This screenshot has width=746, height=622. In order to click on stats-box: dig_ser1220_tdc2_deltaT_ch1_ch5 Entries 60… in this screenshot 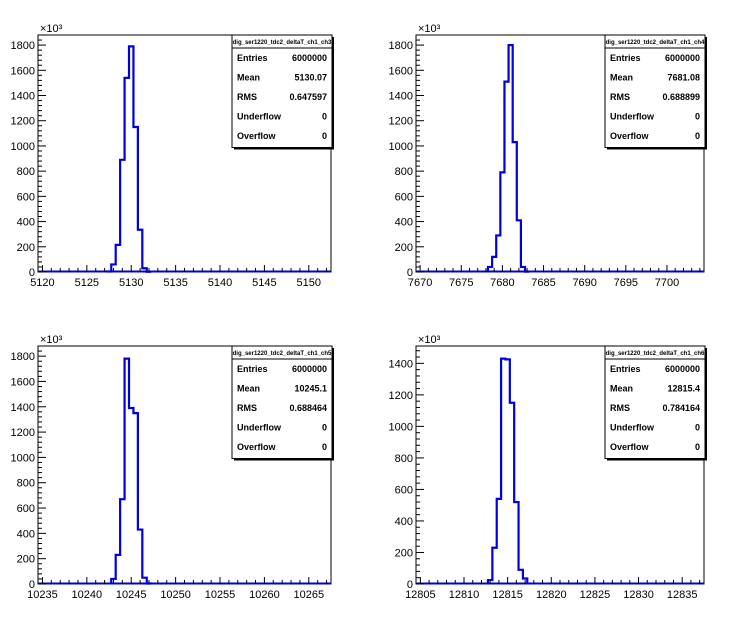, I will do `click(282, 403)`.